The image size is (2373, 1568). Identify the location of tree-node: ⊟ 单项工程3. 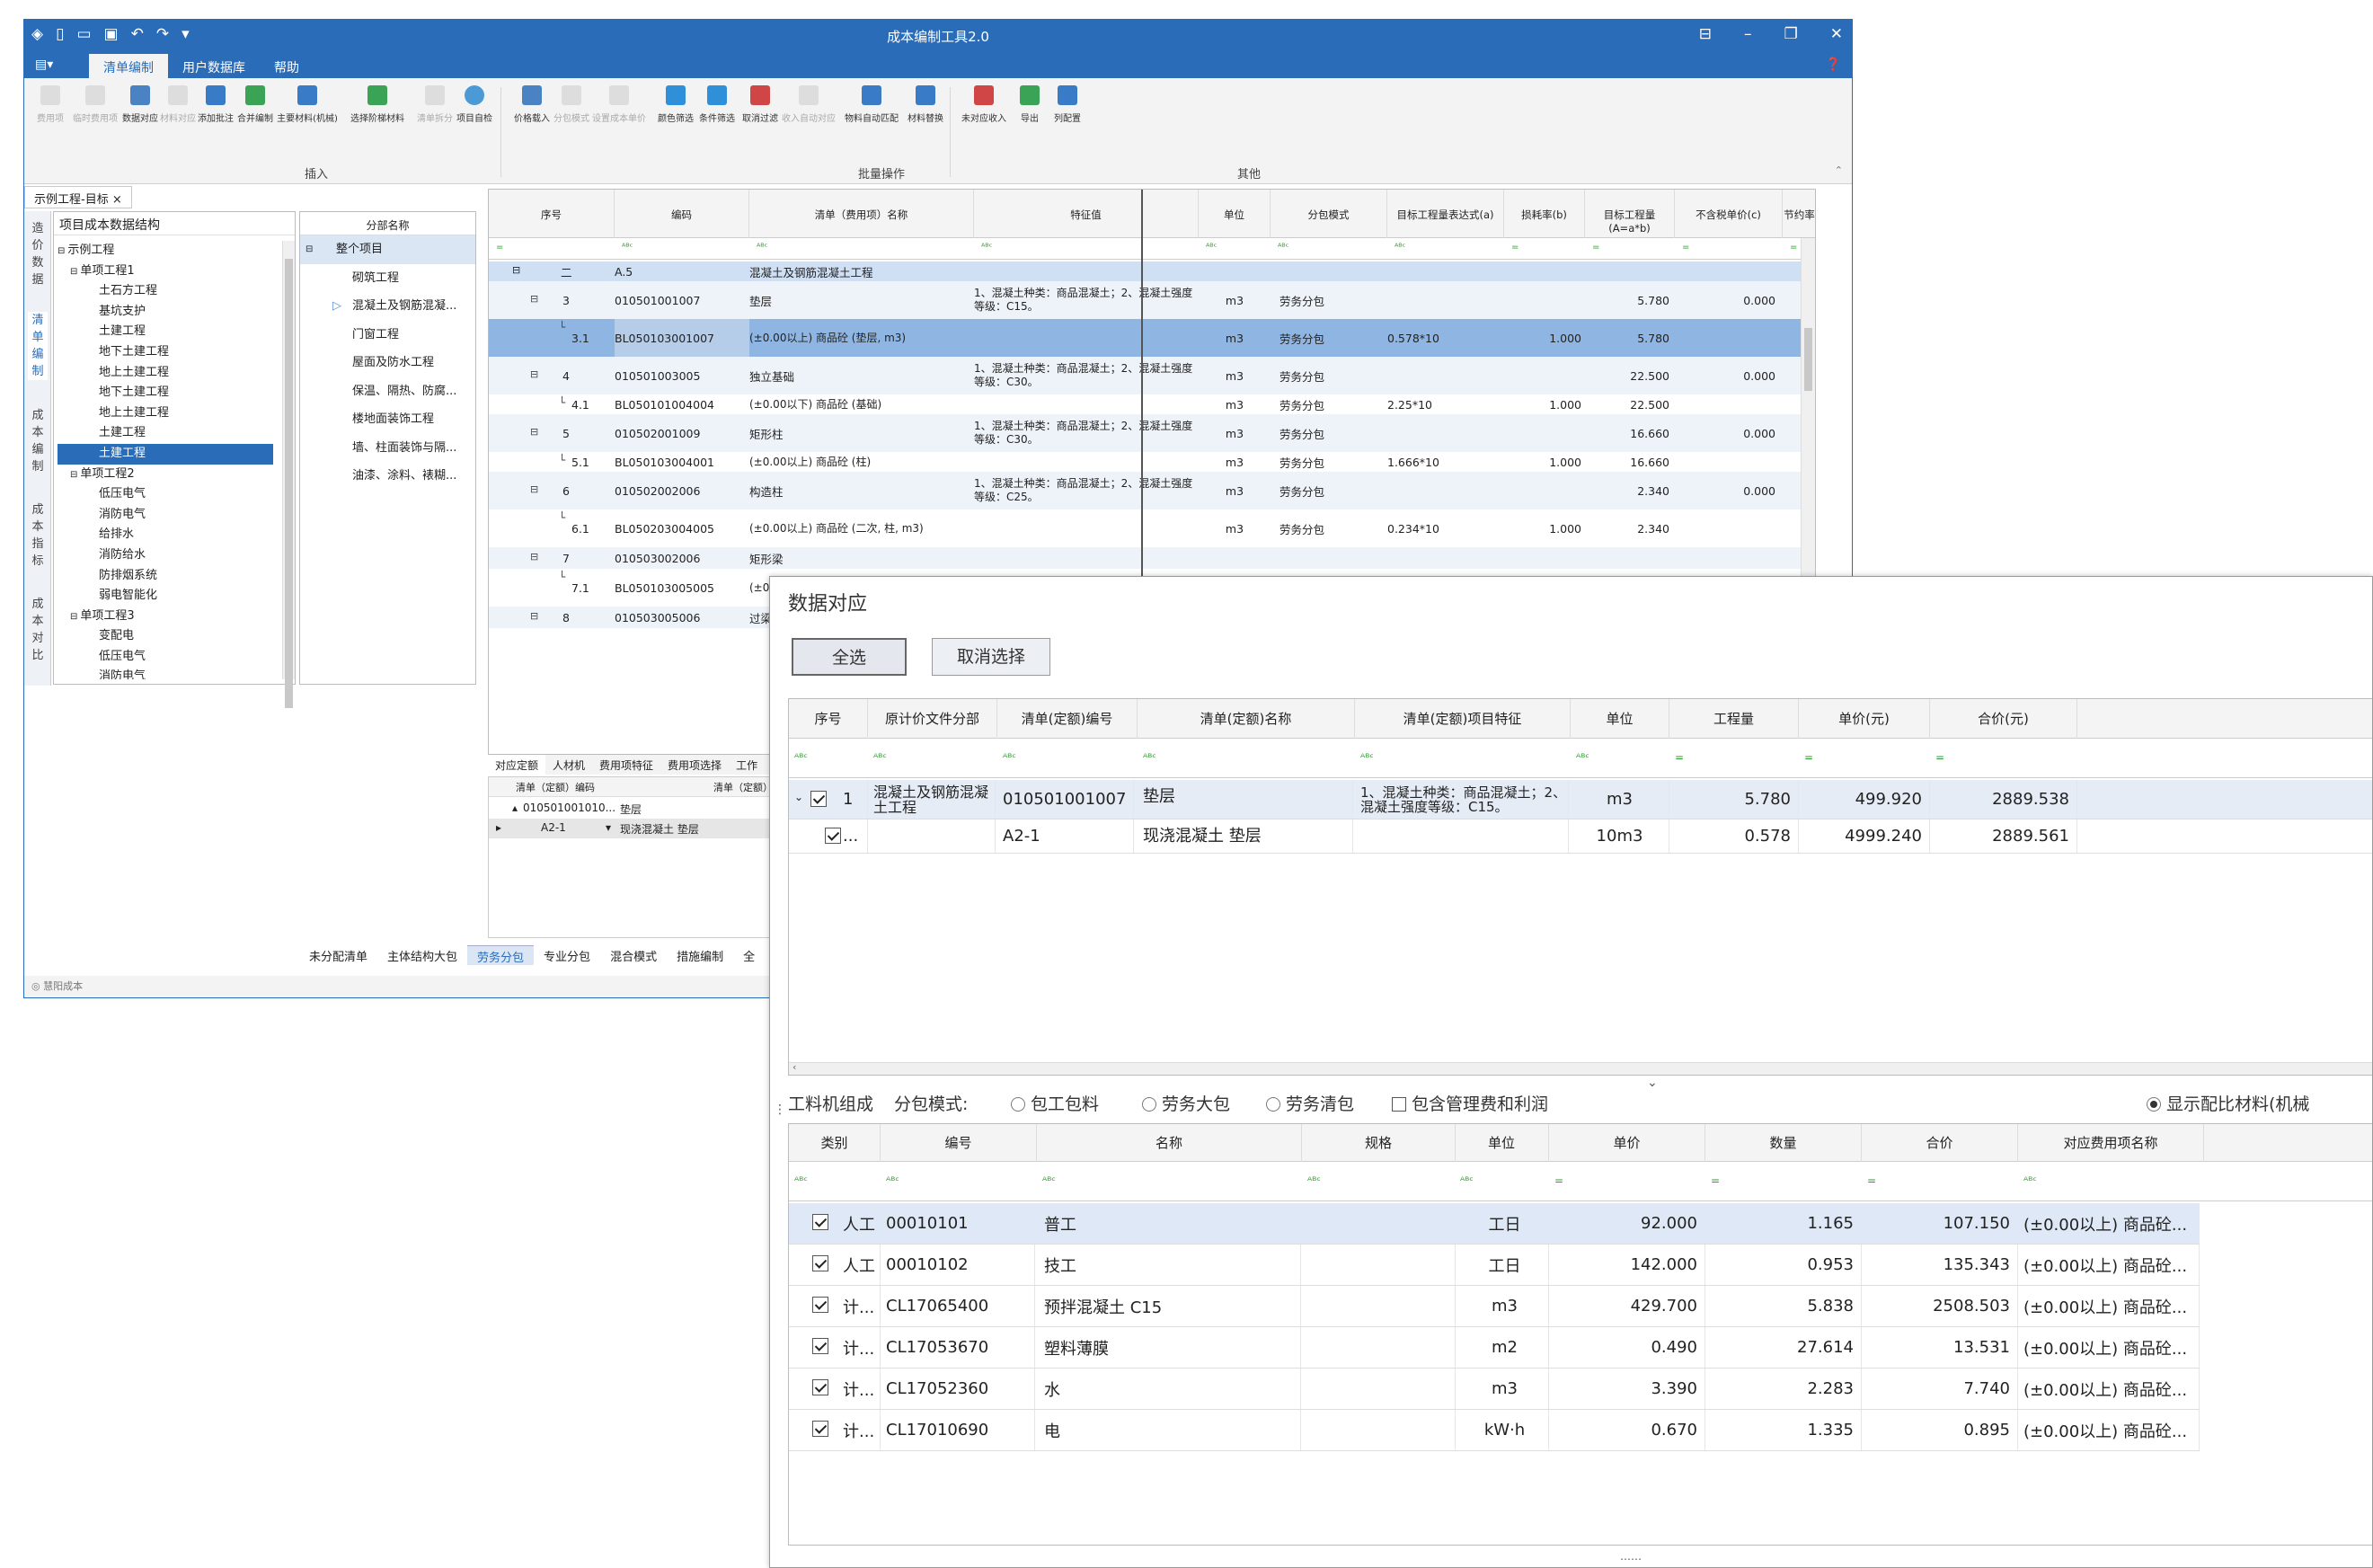
(165, 617).